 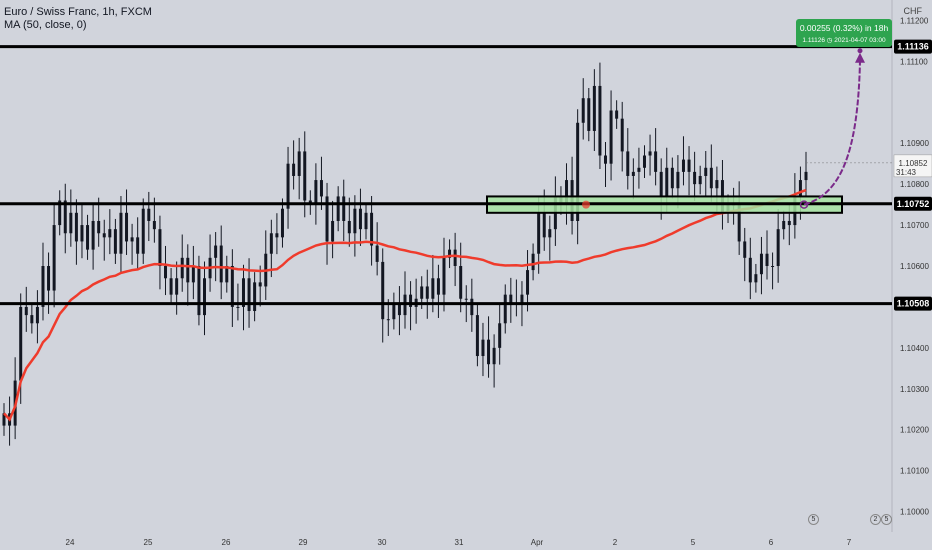 What do you see at coordinates (914, 348) in the screenshot?
I see `y-tick-label: 1.10400` at bounding box center [914, 348].